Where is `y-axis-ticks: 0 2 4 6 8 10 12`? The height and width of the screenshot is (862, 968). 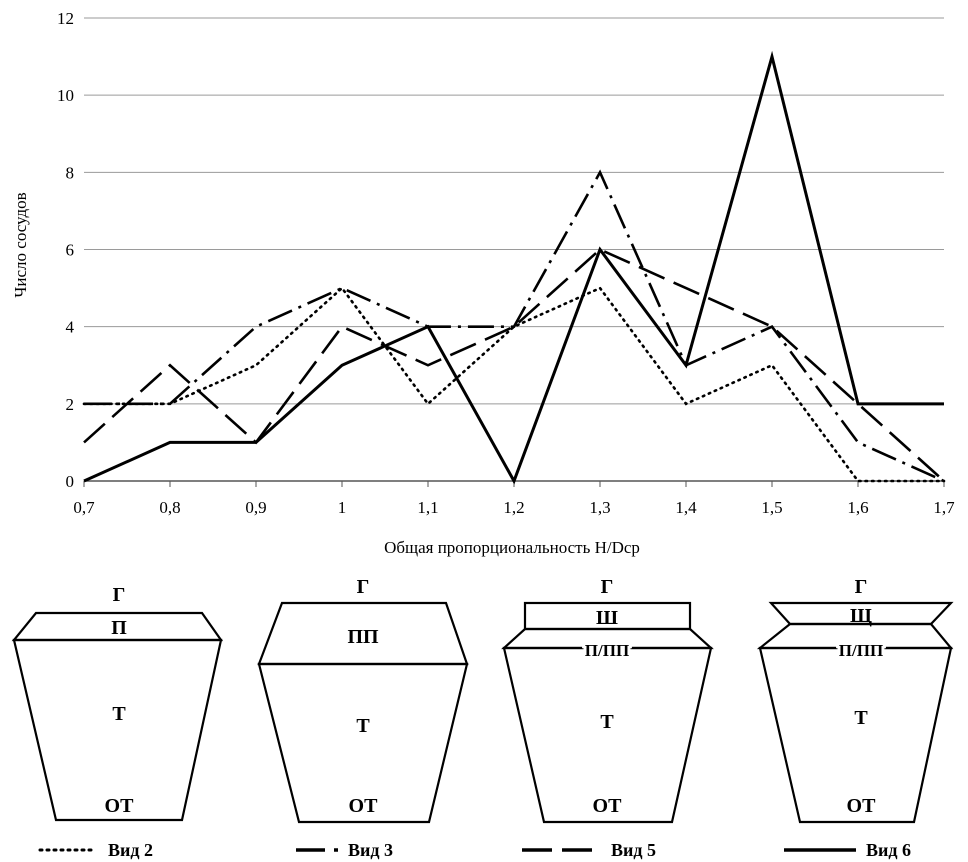 y-axis-ticks: 0 2 4 6 8 10 12 is located at coordinates (66, 250).